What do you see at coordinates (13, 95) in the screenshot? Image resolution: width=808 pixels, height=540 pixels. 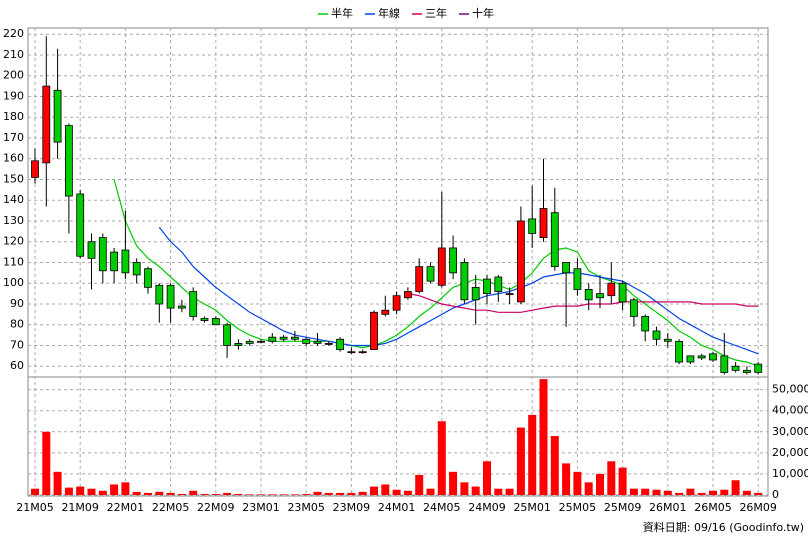 I see `y-tick-label: 190` at bounding box center [13, 95].